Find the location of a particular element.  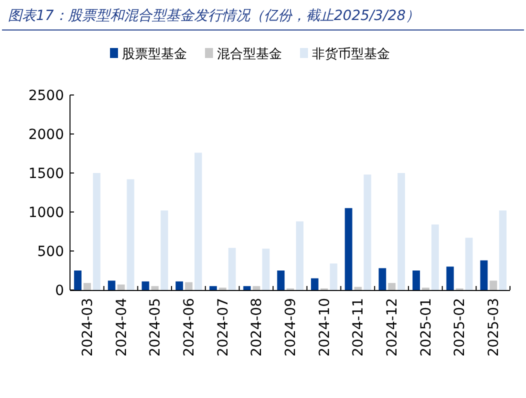

y-tick-label: 2500 is located at coordinates (46, 96).